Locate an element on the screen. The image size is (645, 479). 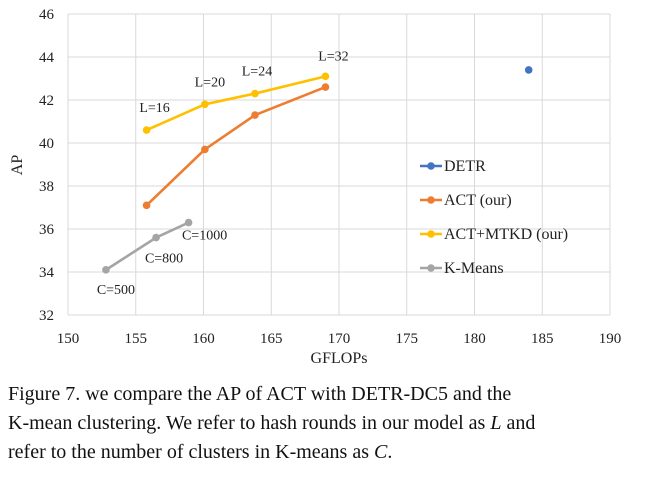
x-tick-label: 180 is located at coordinates (474, 339).